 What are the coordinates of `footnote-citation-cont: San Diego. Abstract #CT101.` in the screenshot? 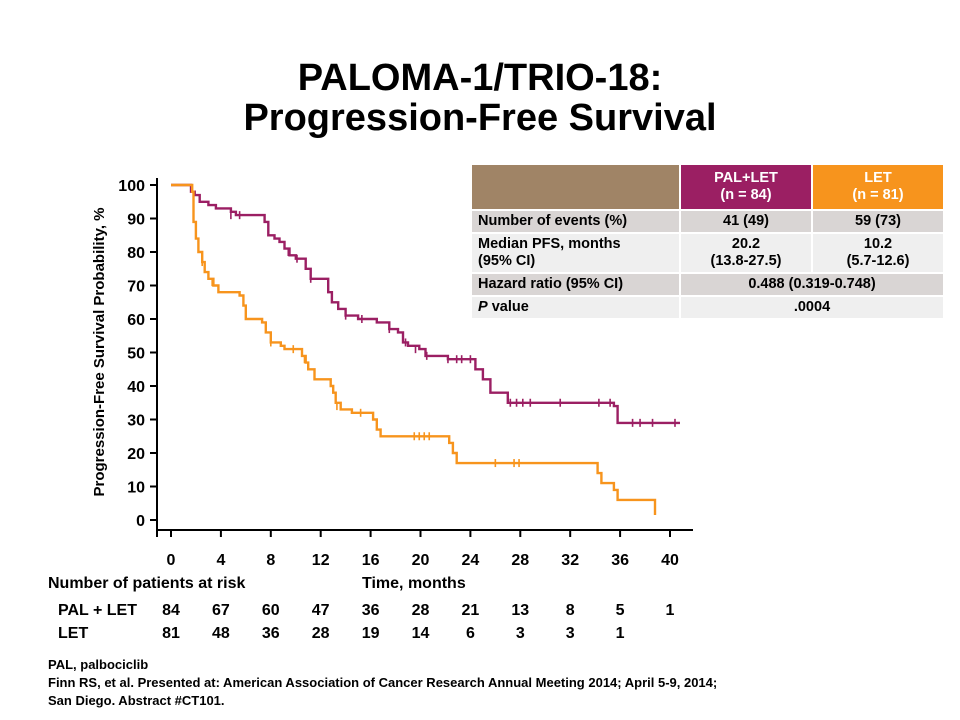 It's located at (136, 700).